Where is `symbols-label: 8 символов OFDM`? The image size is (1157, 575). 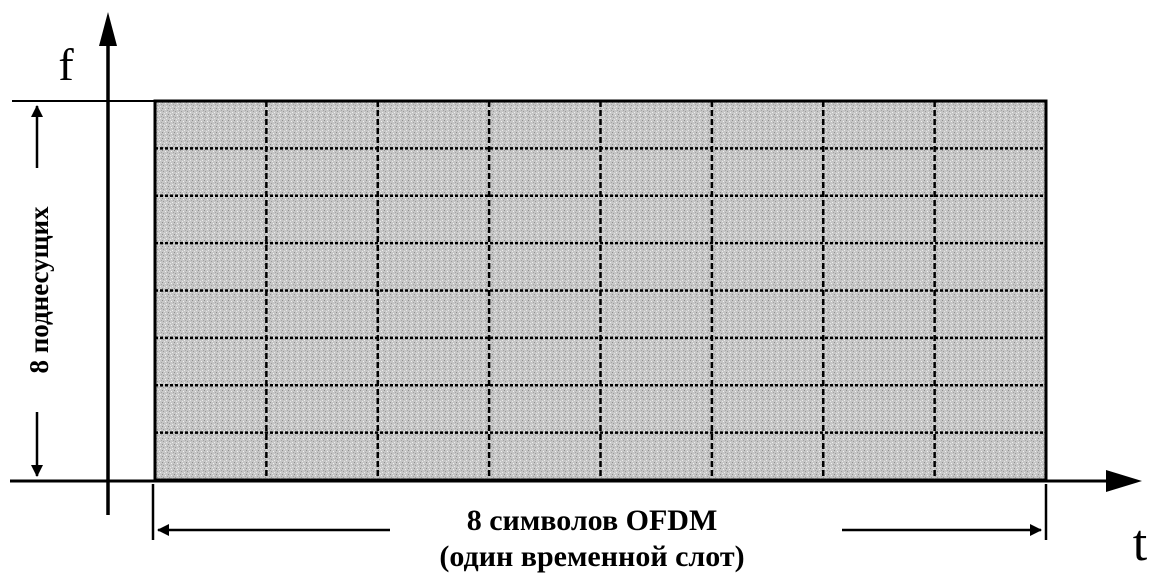 symbols-label: 8 символов OFDM is located at coordinates (592, 520).